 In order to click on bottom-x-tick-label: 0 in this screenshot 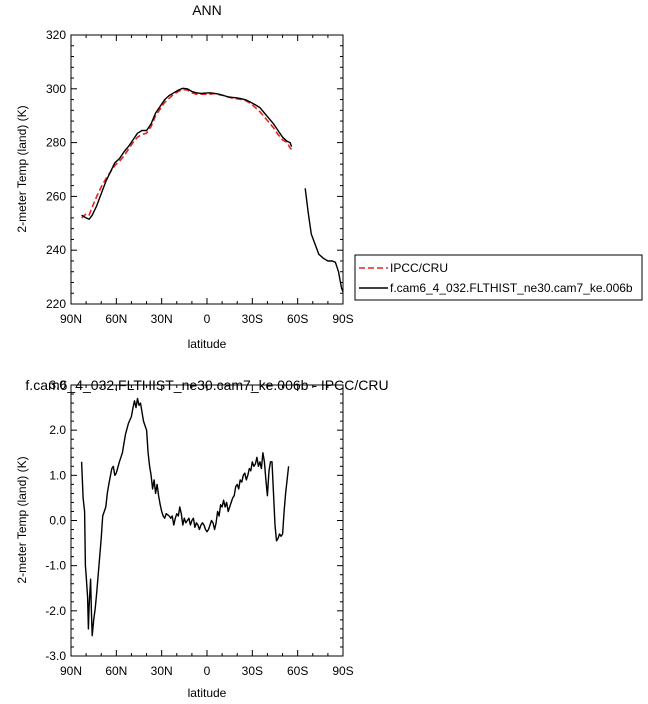, I will do `click(207, 671)`.